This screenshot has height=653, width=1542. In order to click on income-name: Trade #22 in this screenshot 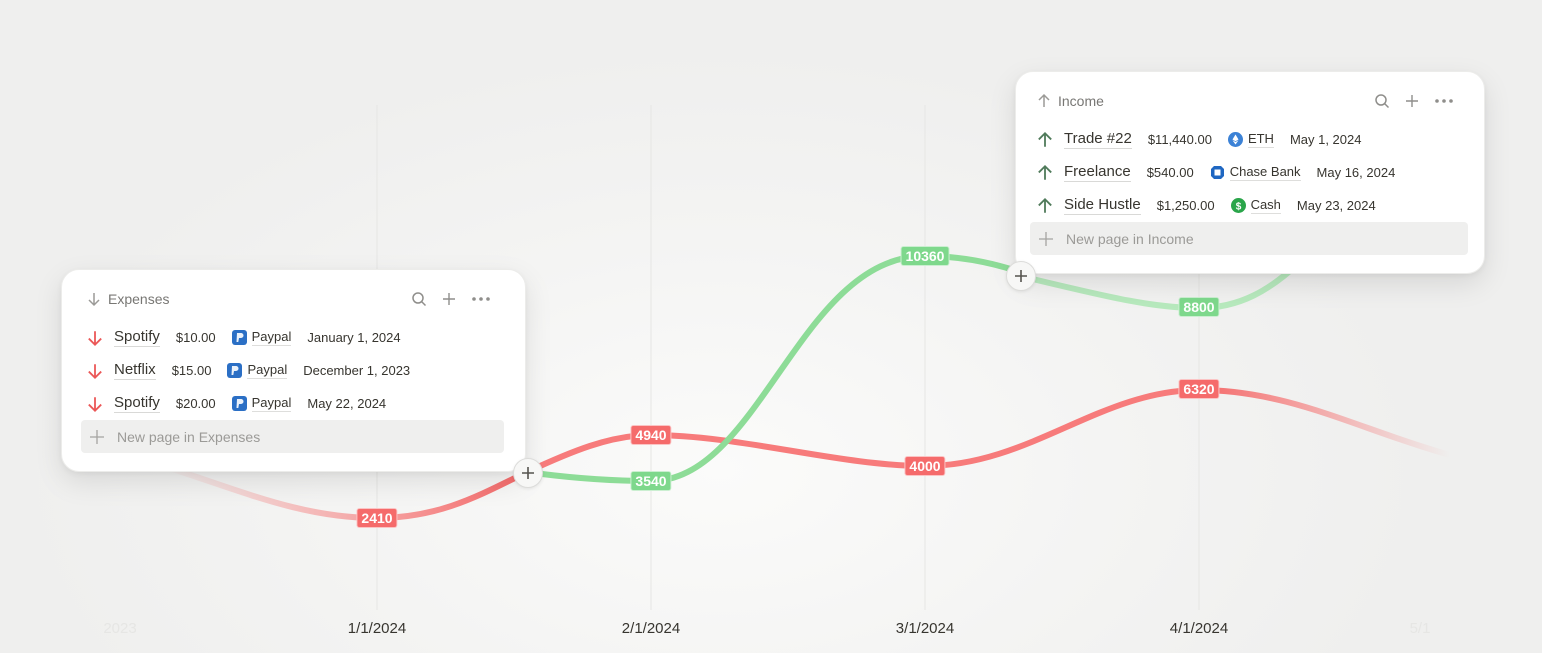, I will do `click(1098, 139)`.